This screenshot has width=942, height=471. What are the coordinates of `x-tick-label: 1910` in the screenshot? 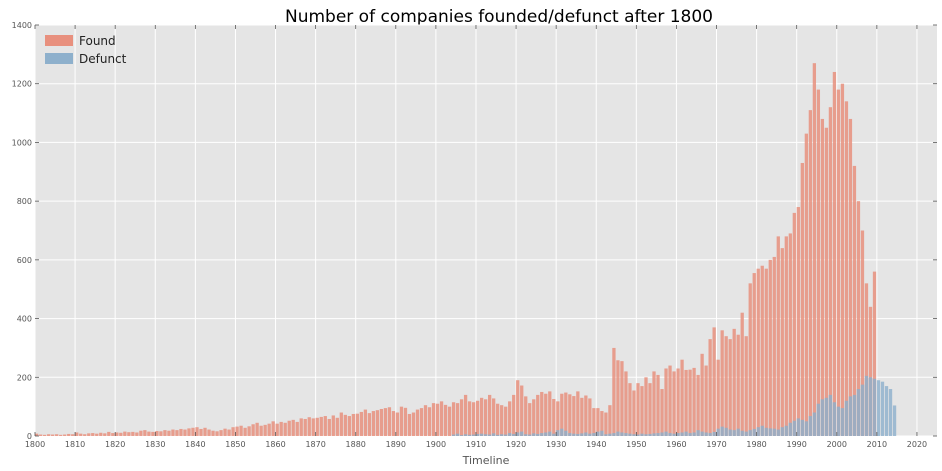 It's located at (476, 444).